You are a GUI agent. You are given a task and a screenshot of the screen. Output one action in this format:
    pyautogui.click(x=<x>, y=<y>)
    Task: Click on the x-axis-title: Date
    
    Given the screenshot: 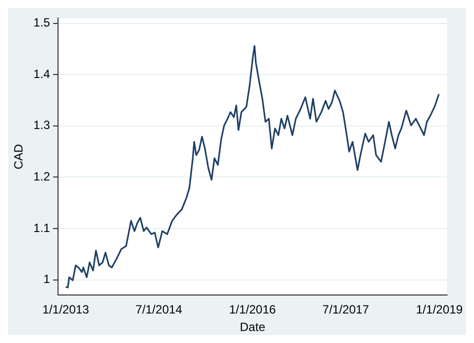 What is the action you would take?
    pyautogui.click(x=253, y=327)
    